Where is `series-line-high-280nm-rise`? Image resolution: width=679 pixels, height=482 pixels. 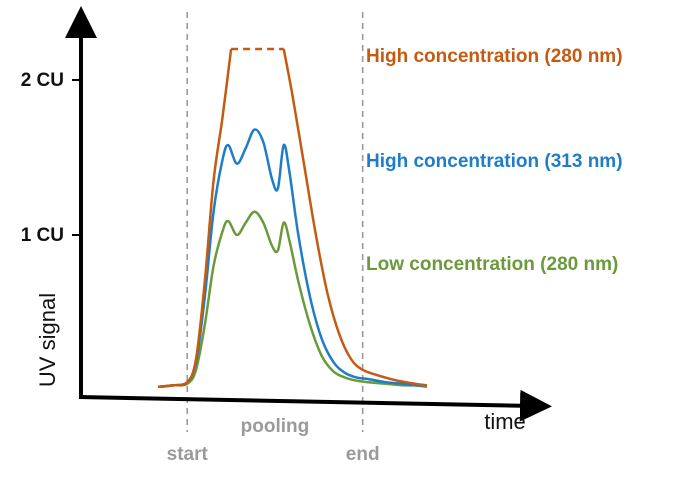 series-line-high-280nm-rise is located at coordinates (195, 218).